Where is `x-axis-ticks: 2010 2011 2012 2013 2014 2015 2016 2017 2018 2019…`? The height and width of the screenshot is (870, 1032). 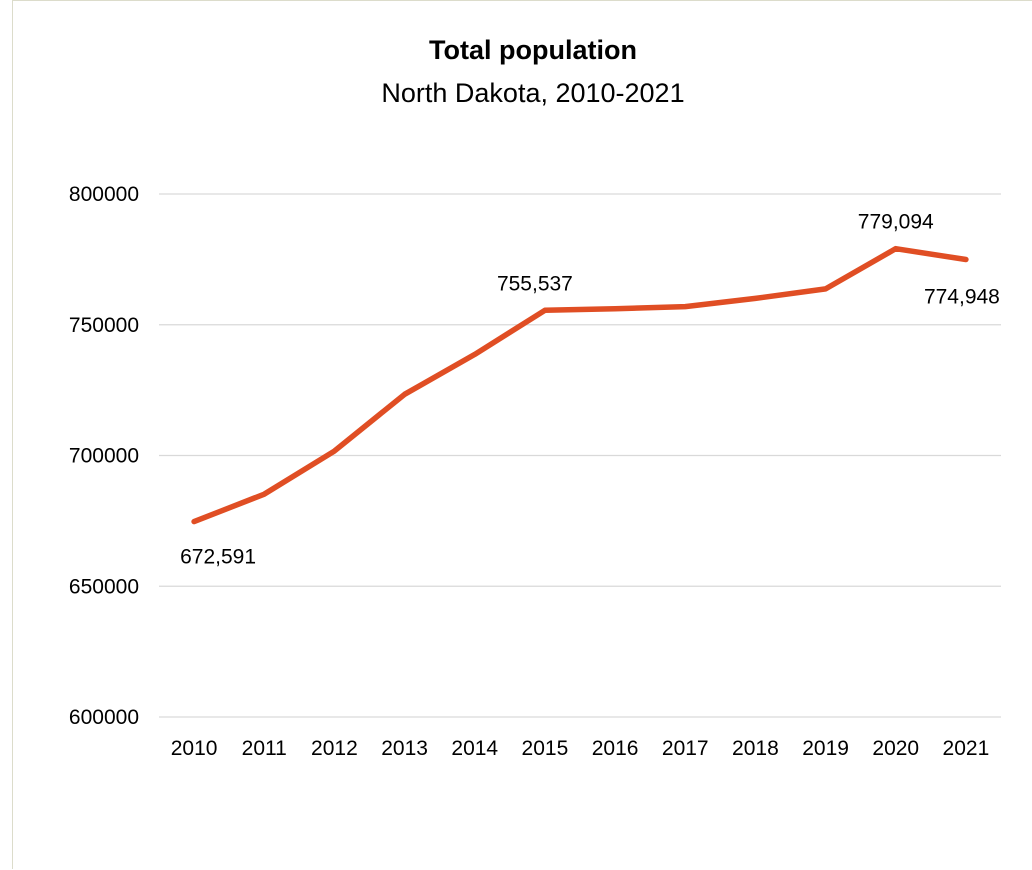 x-axis-ticks: 2010 2011 2012 2013 2014 2015 2016 2017 2018 2019… is located at coordinates (580, 748).